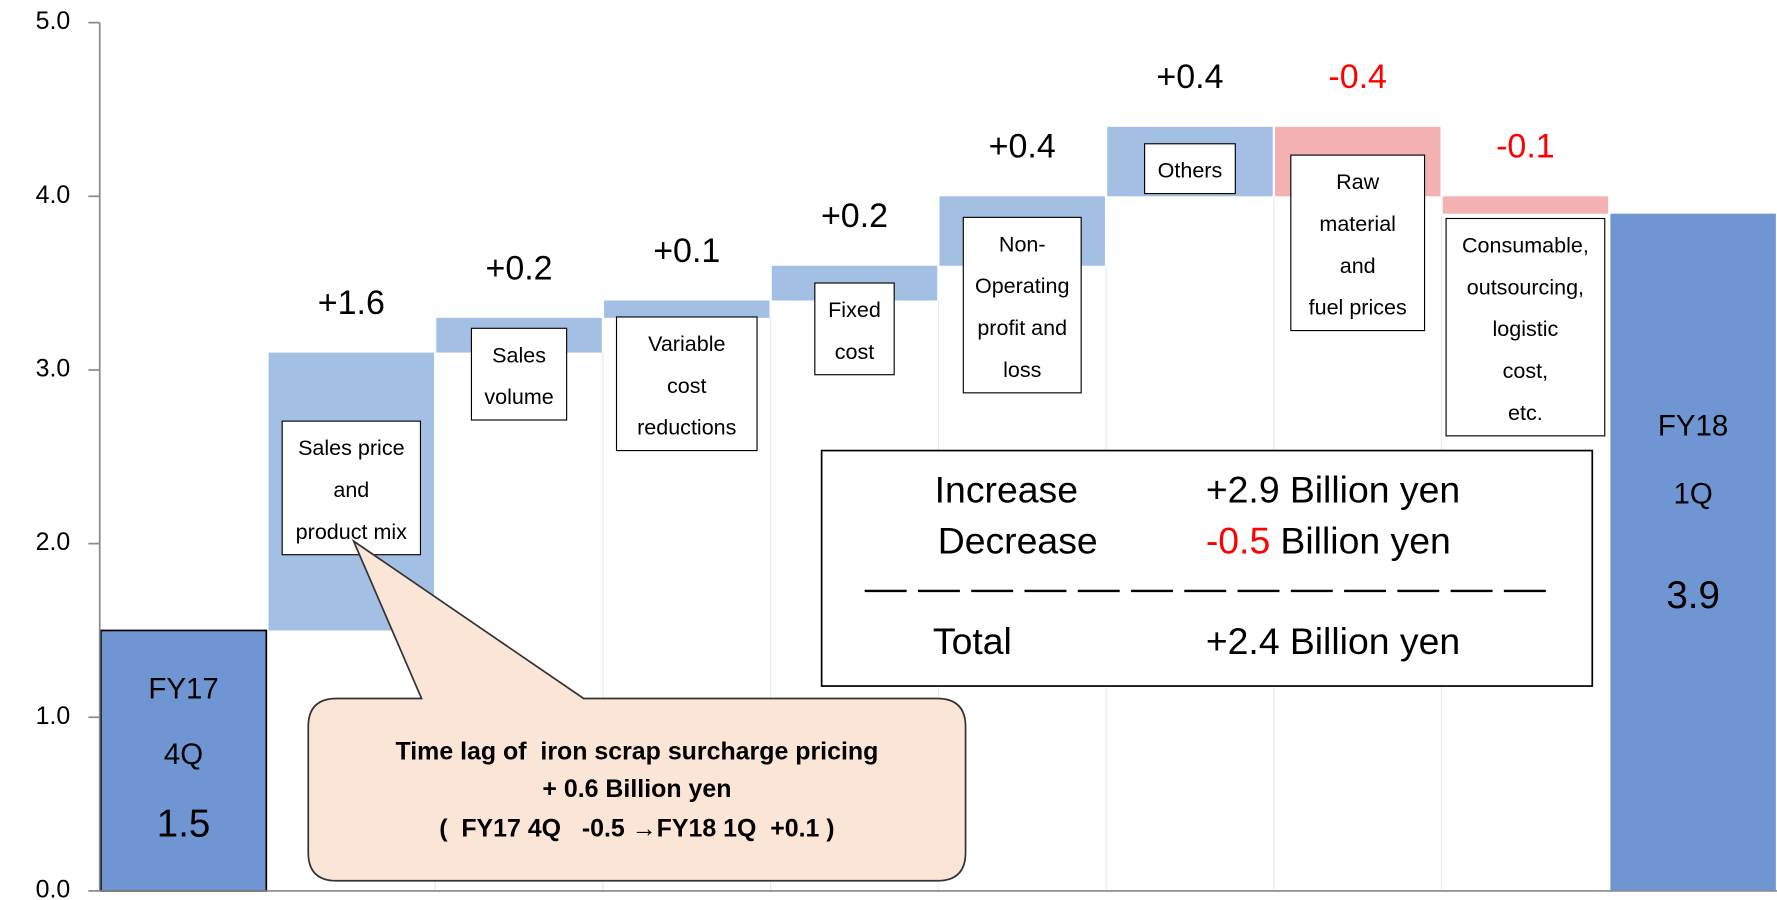  What do you see at coordinates (1238, 540) in the screenshot?
I see `summary-number: -0.5` at bounding box center [1238, 540].